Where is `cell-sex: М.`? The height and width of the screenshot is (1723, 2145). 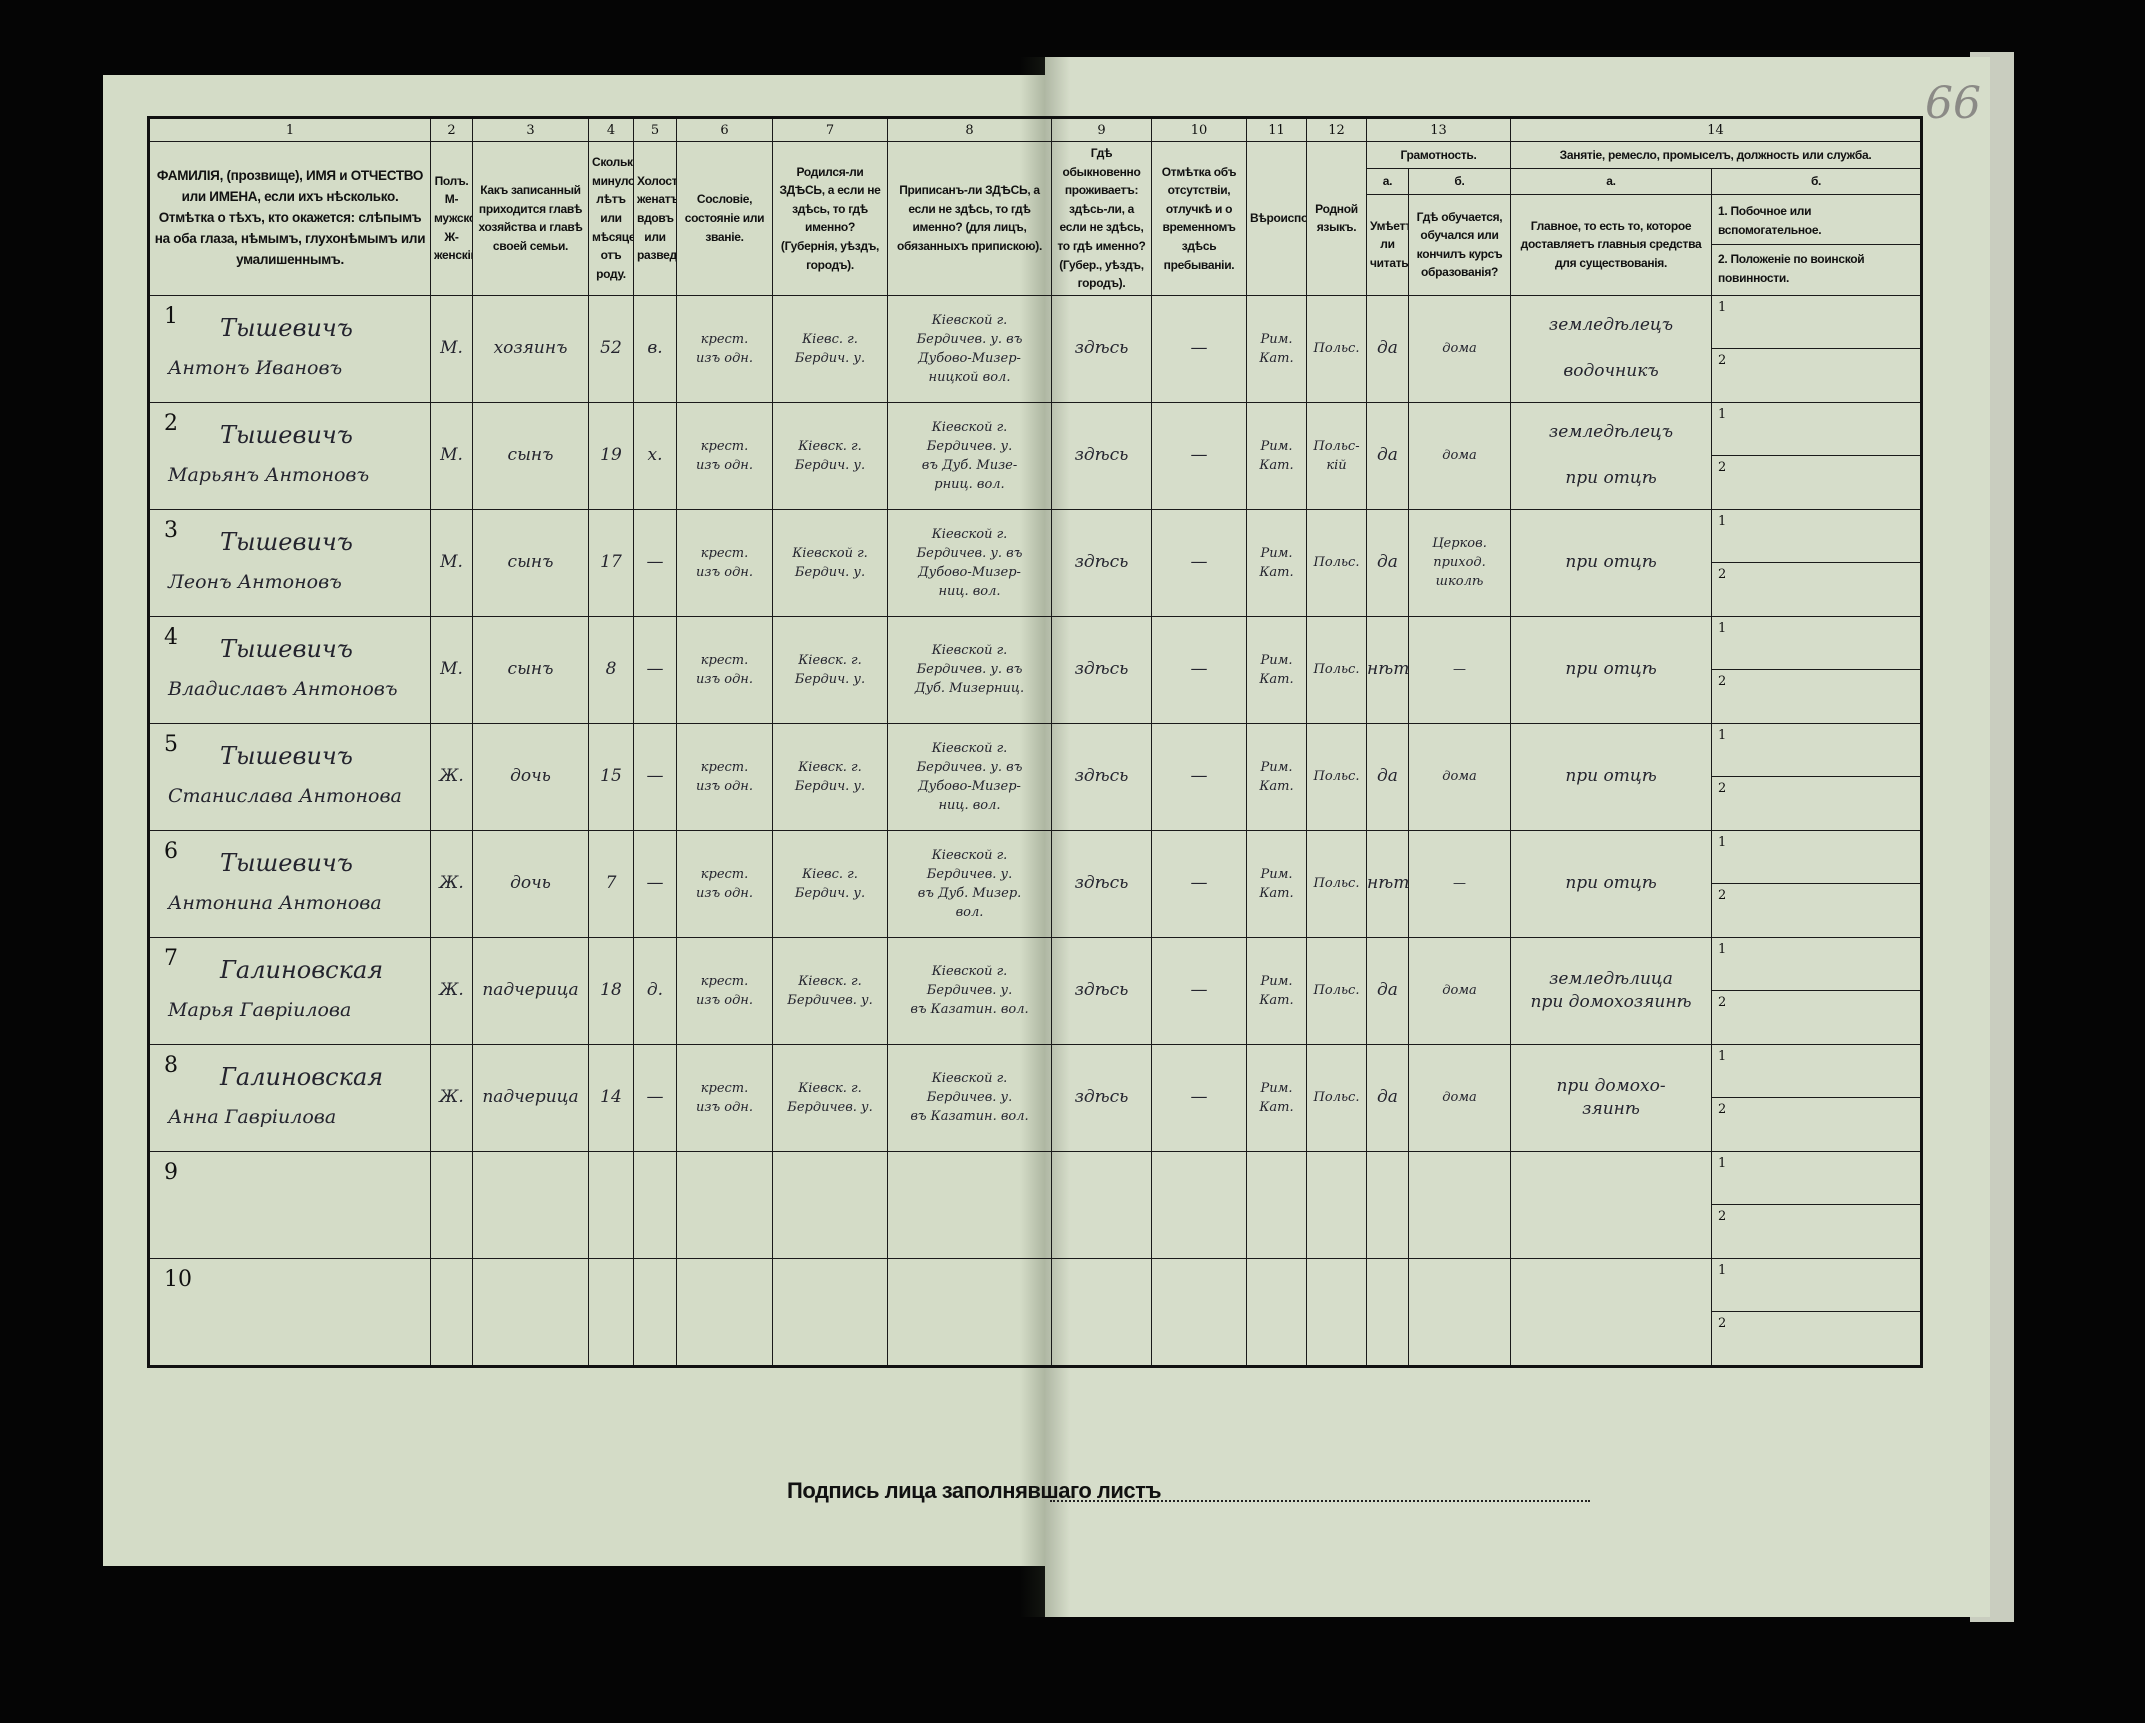
cell-sex: М. is located at coordinates (451, 348).